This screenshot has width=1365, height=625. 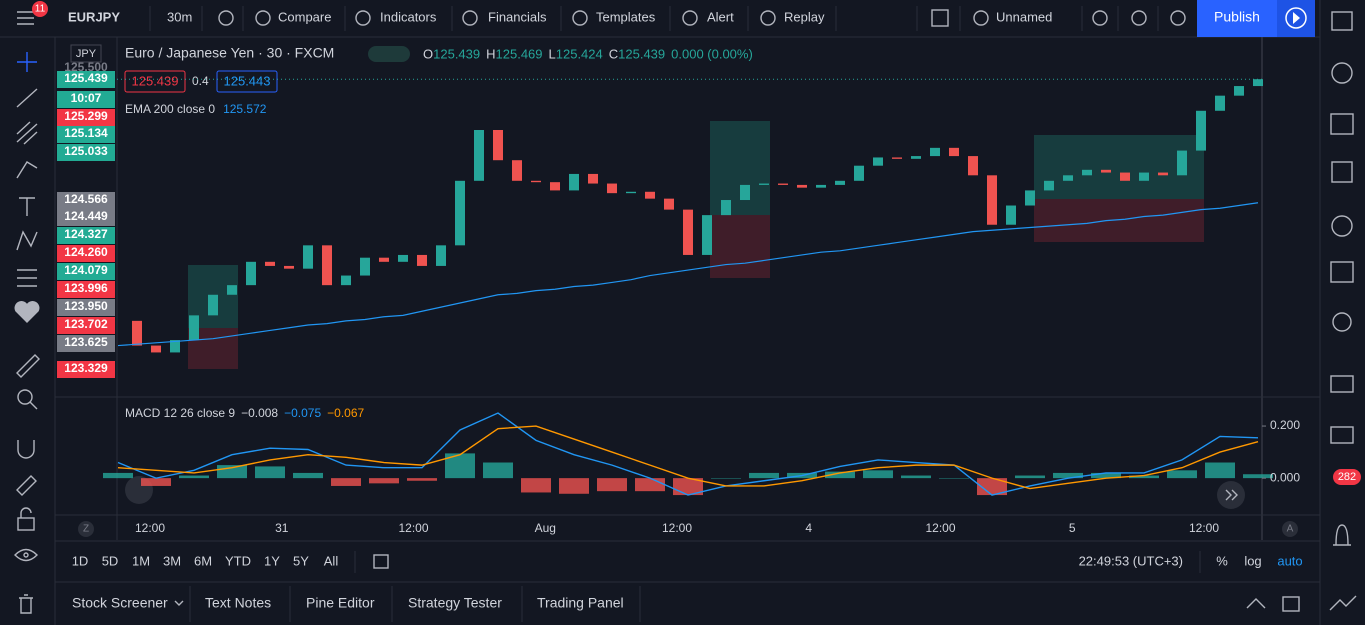 I want to click on price-label: 123.996, so click(x=86, y=288).